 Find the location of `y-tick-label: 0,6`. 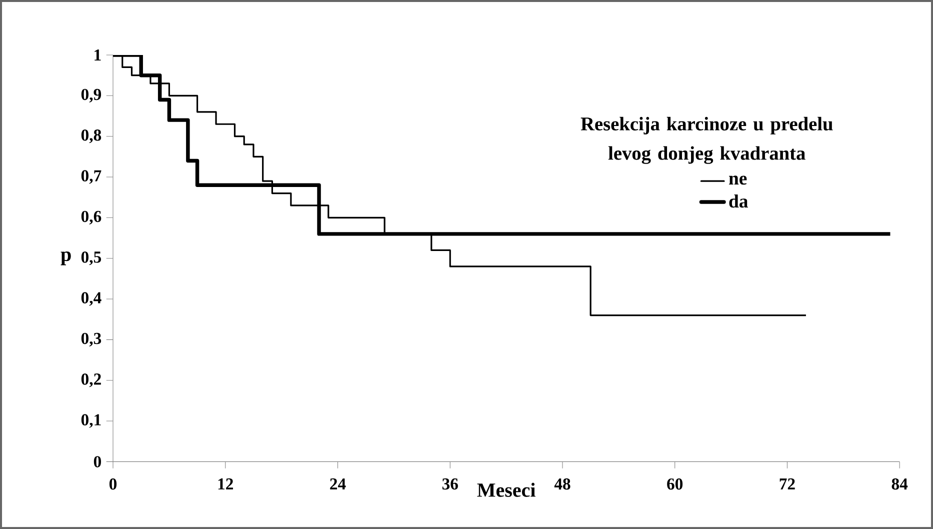

y-tick-label: 0,6 is located at coordinates (91, 217).